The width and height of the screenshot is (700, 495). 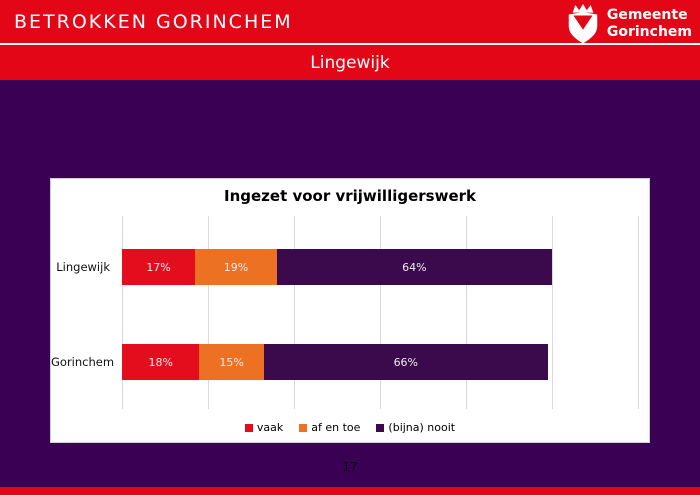 I want to click on legend-item-af-en-toe: af en toe, so click(x=329, y=427).